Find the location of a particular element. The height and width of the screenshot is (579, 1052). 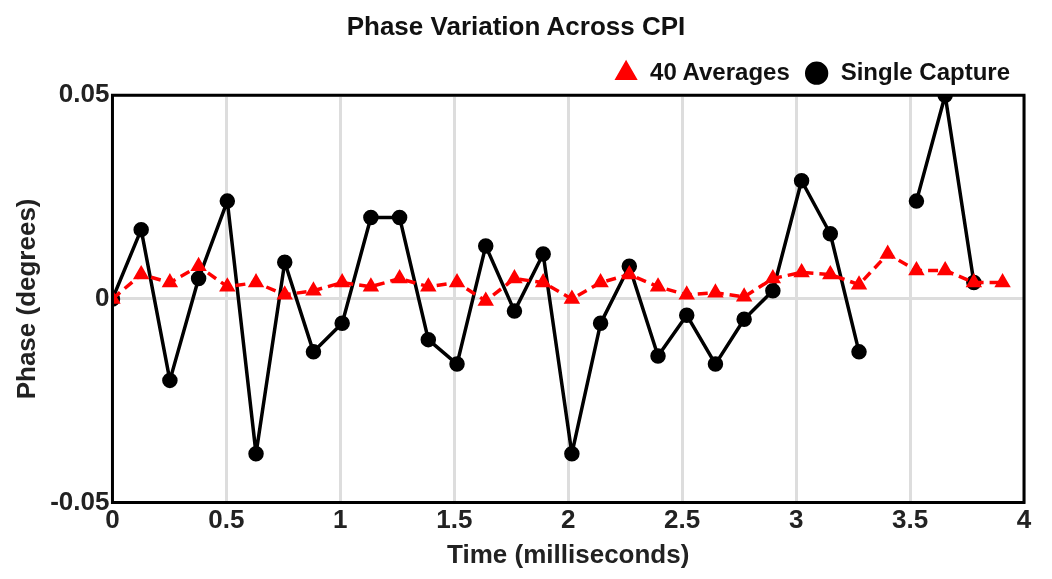

legend-label: Single Capture is located at coordinates (925, 71).